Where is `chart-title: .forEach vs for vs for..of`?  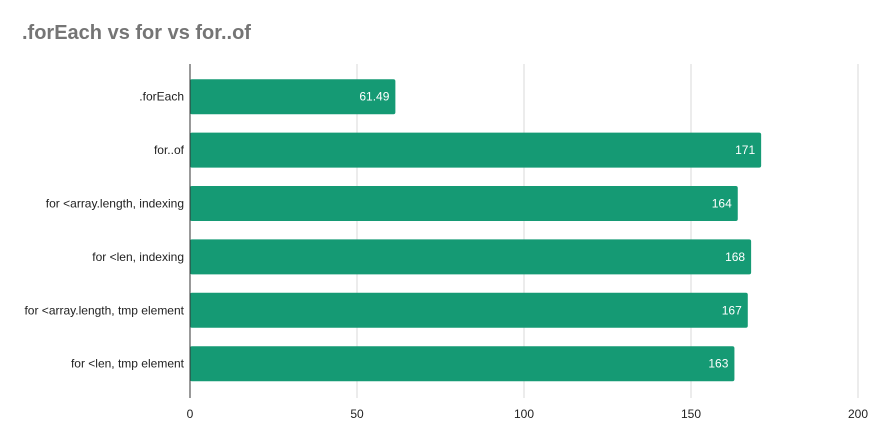 chart-title: .forEach vs for vs for..of is located at coordinates (136, 33).